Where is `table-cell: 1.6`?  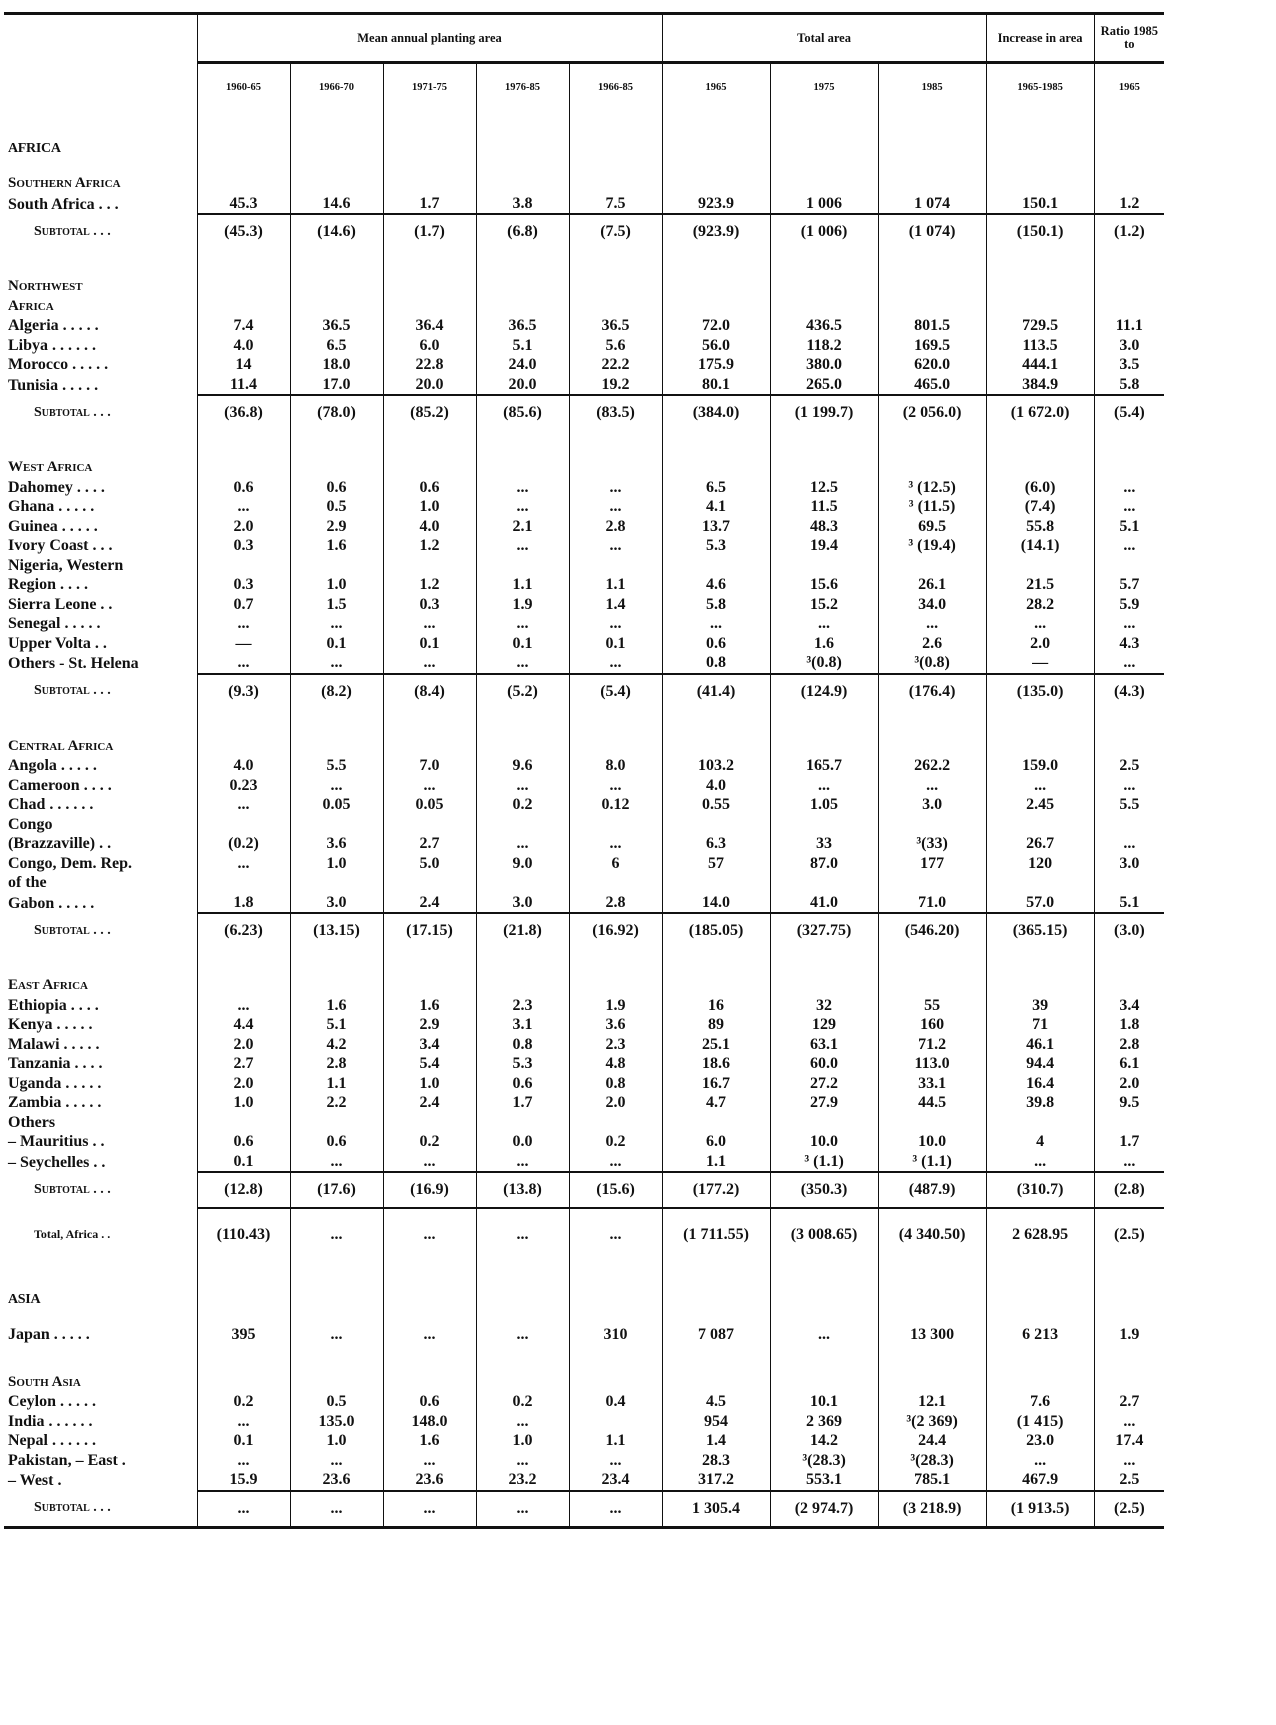
table-cell: 1.6 is located at coordinates (336, 546).